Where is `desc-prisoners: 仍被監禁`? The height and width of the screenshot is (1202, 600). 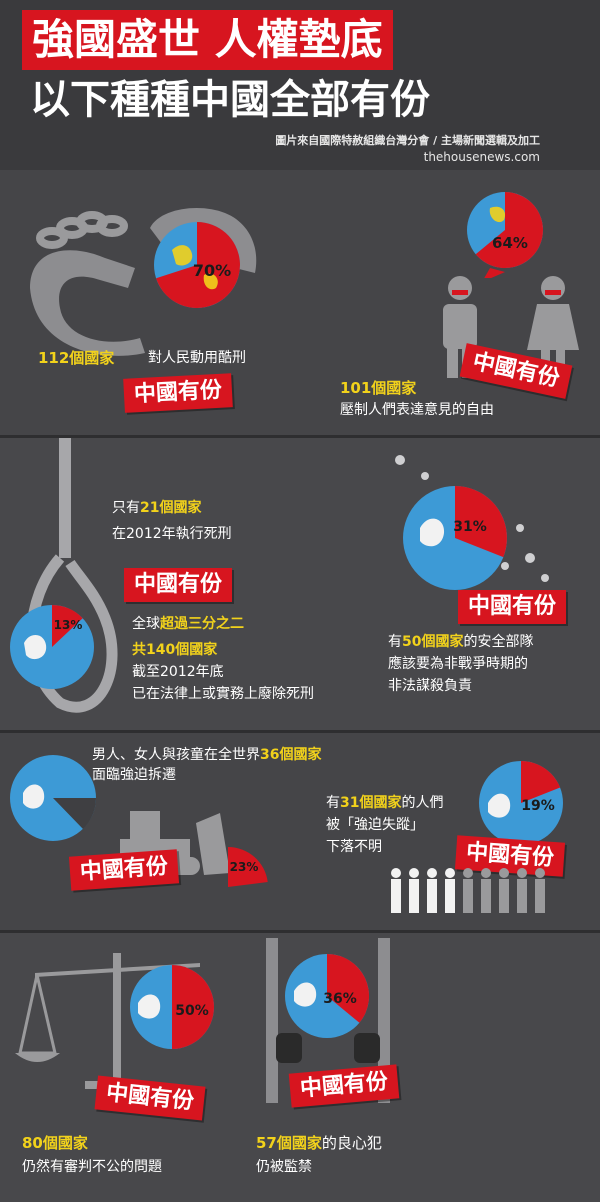
desc-prisoners: 仍被監禁 is located at coordinates (284, 1167).